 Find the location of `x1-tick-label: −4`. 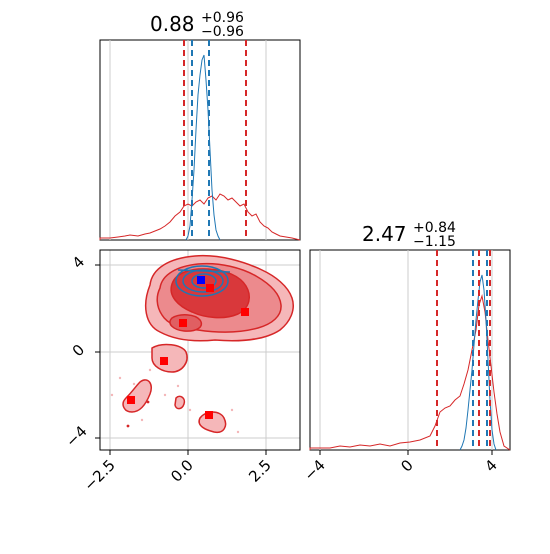

x1-tick-label: −4 is located at coordinates (314, 470).